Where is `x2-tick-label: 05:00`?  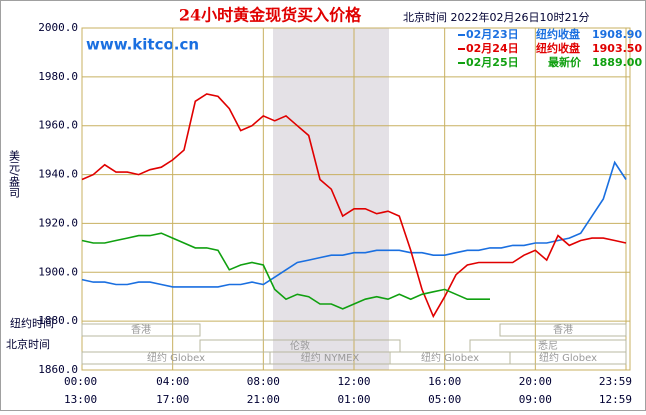
x2-tick-label: 05:00 is located at coordinates (444, 399).